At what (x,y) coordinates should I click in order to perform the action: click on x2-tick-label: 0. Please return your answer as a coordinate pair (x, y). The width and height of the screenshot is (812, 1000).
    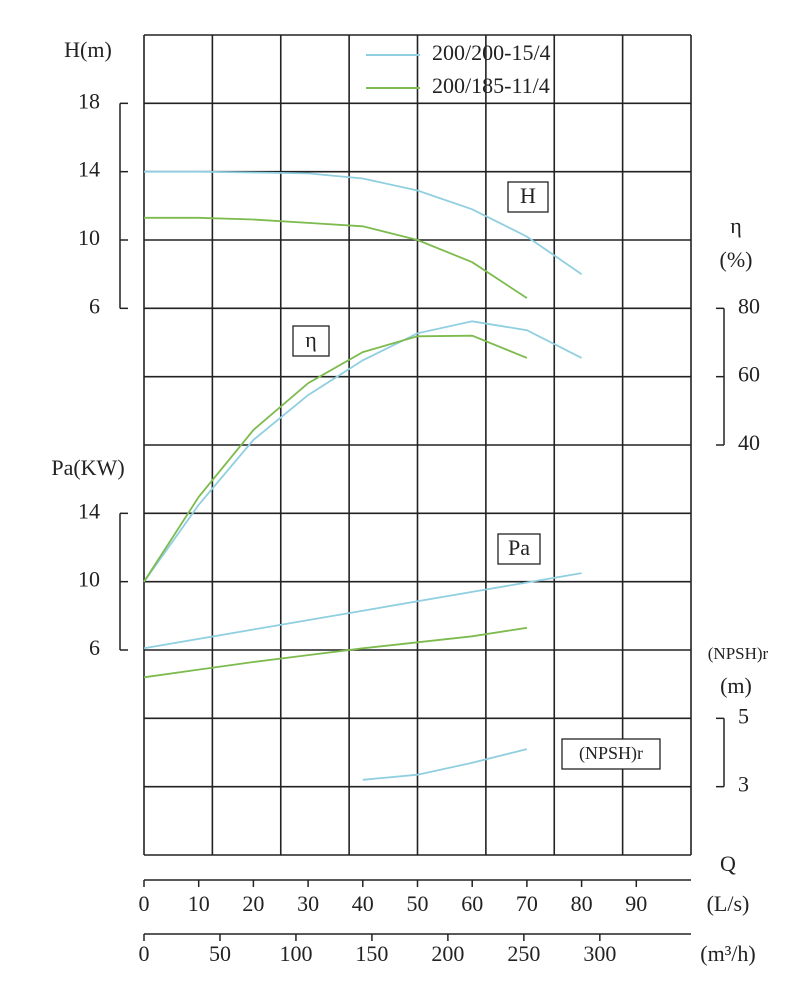
    Looking at the image, I should click on (144, 953).